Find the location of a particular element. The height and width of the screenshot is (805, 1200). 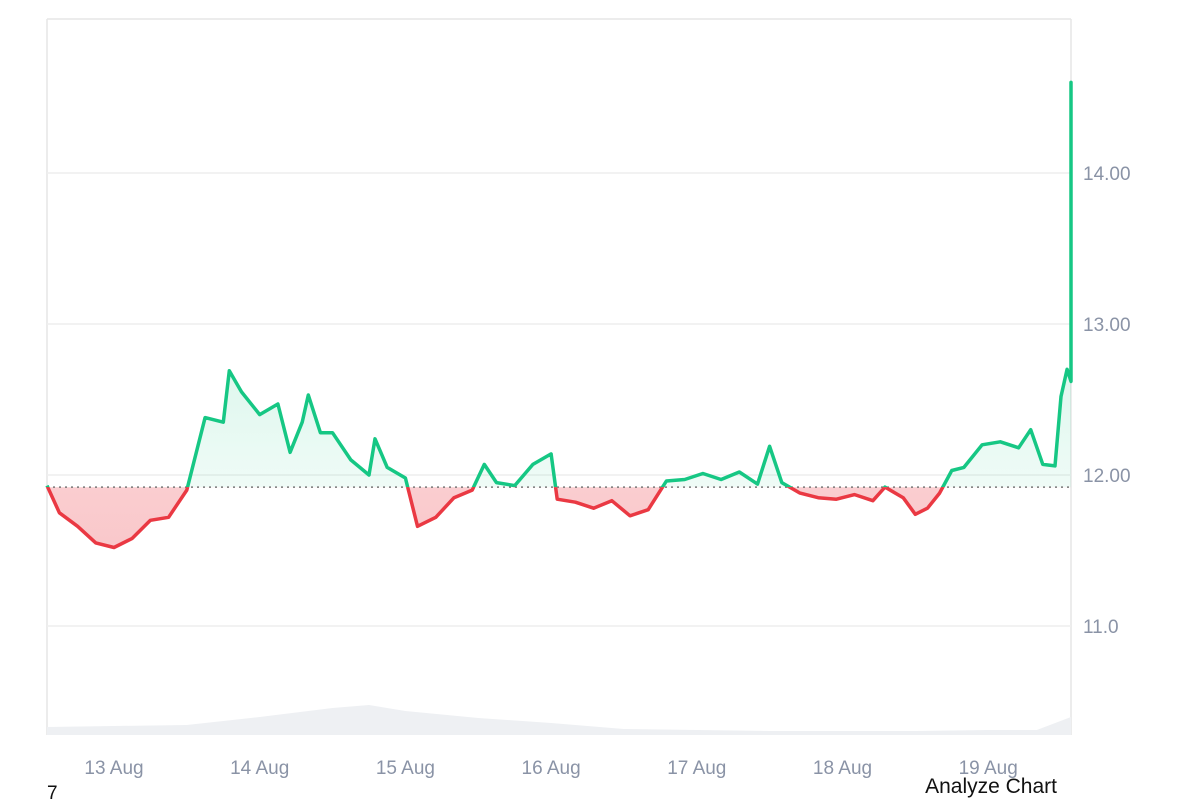

x-tick-label: 17 Aug is located at coordinates (696, 768).